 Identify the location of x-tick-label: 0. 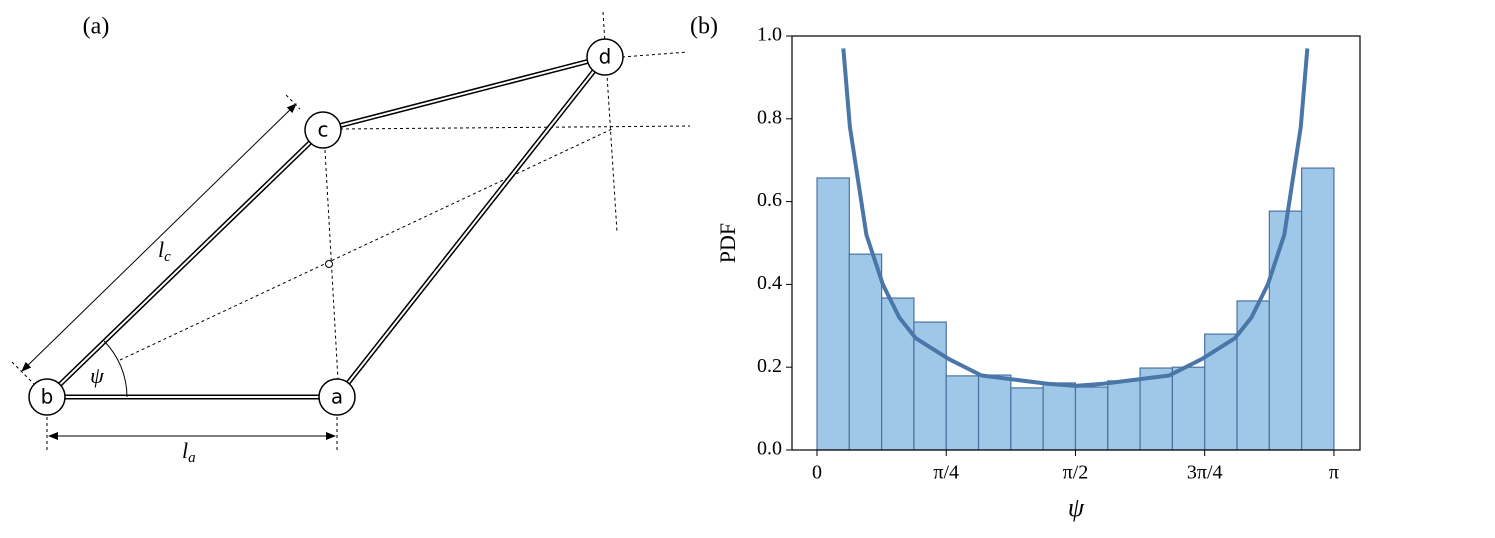
(817, 473).